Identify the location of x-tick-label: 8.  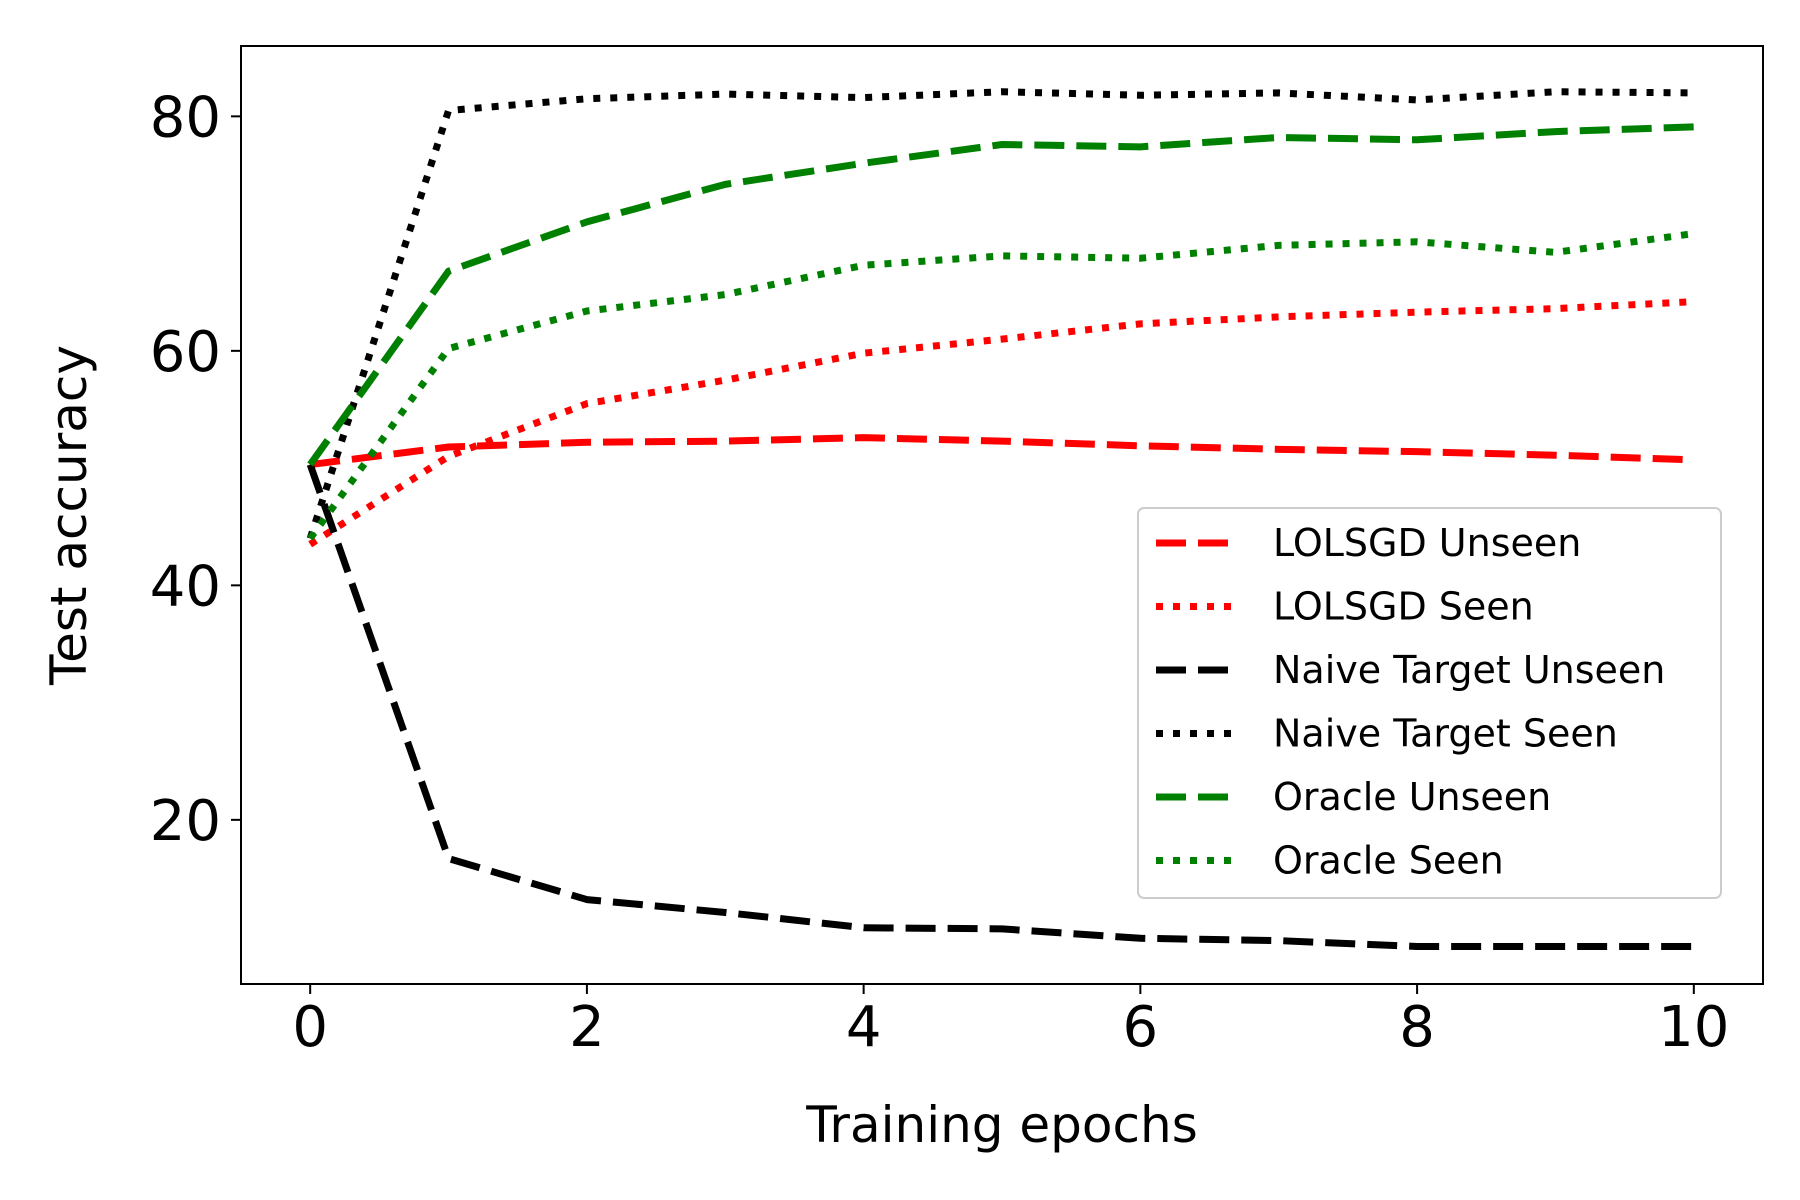
(1417, 1027).